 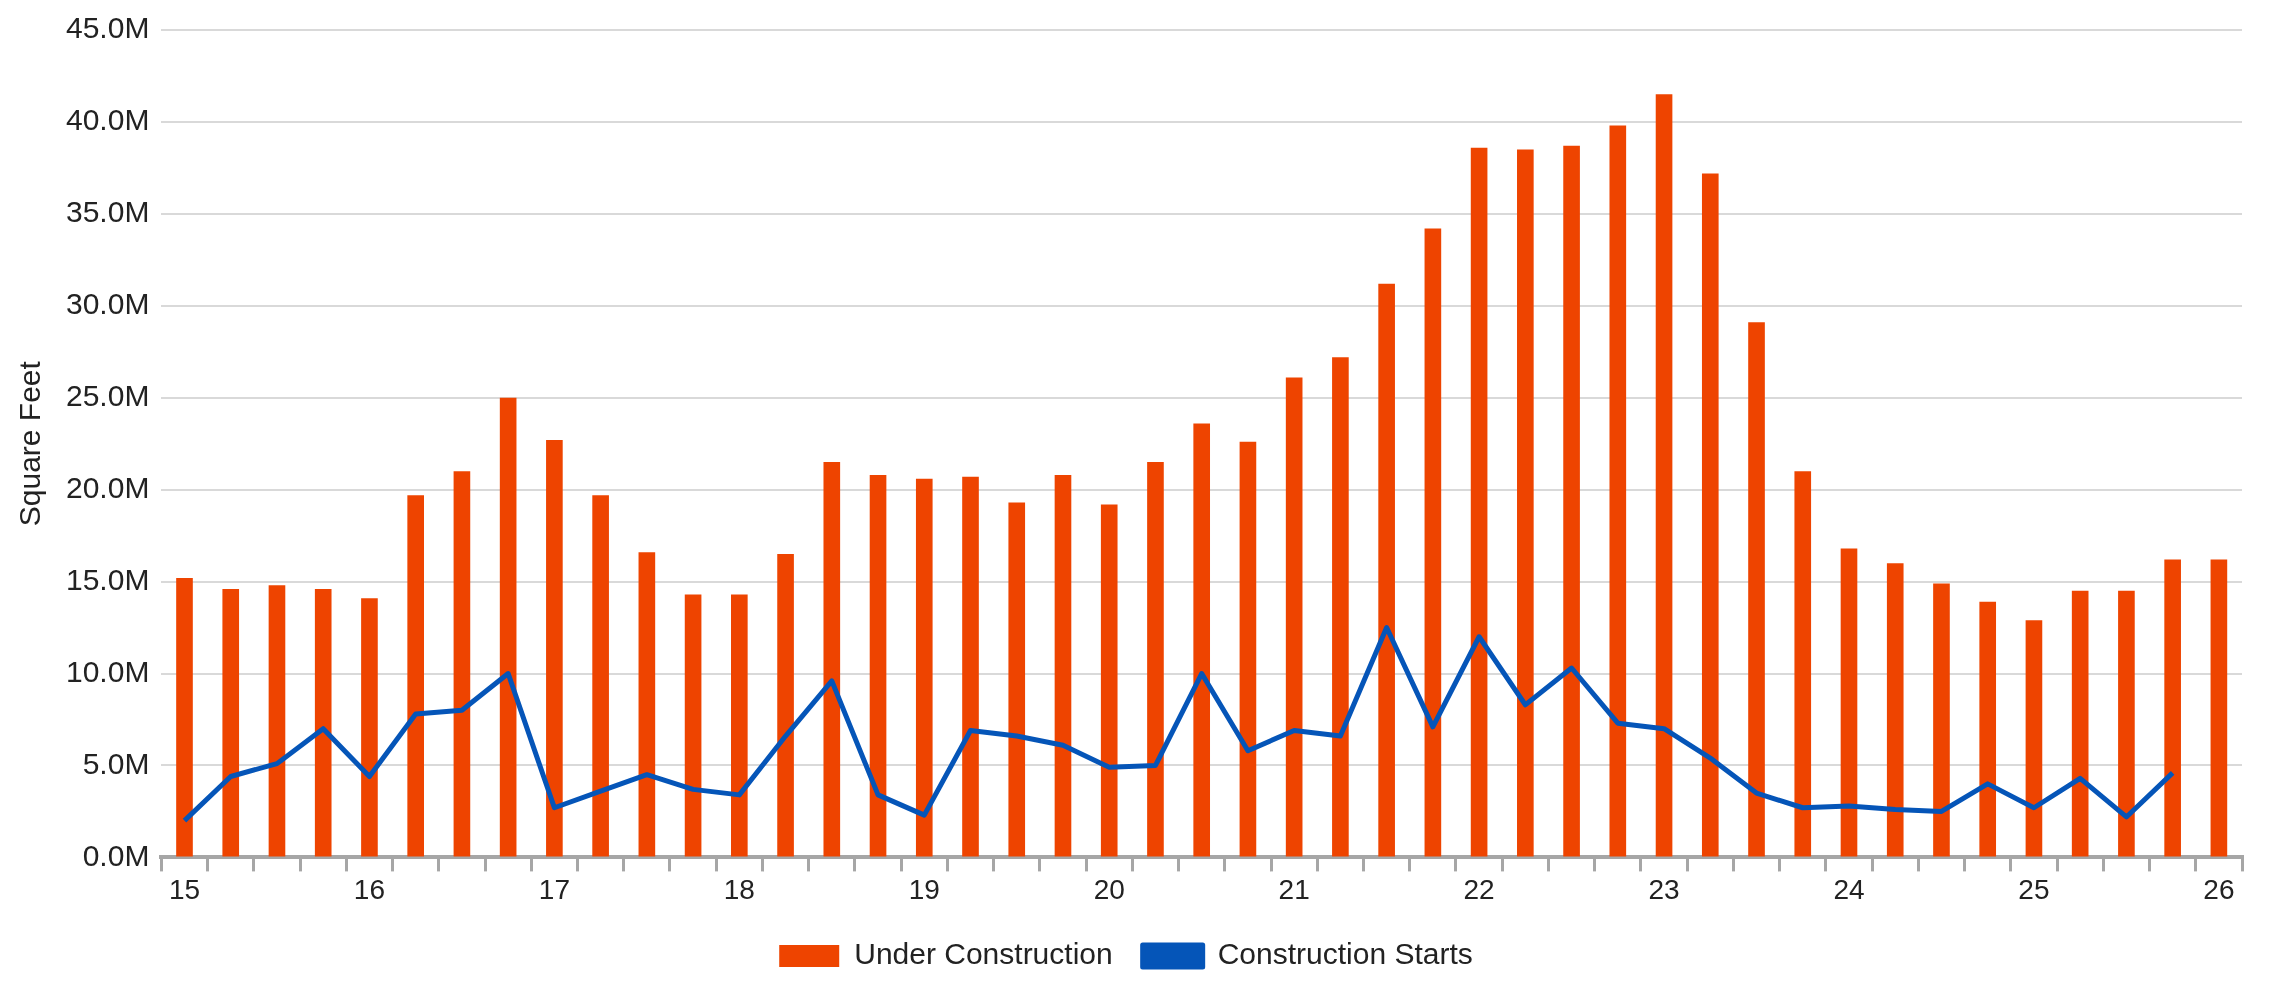 I want to click on x-tick-label: 23, so click(x=1664, y=889).